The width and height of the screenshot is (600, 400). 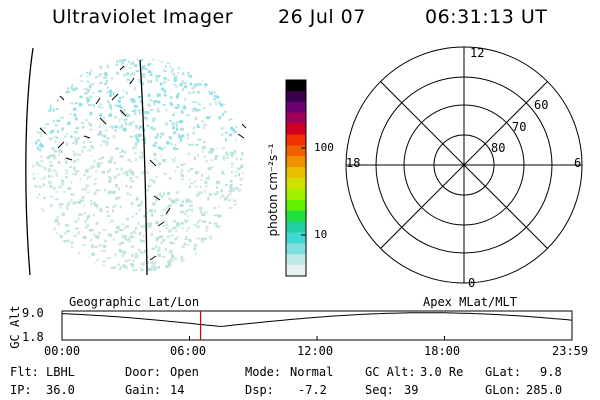 What do you see at coordinates (379, 390) in the screenshot?
I see `seq-label: Seq:` at bounding box center [379, 390].